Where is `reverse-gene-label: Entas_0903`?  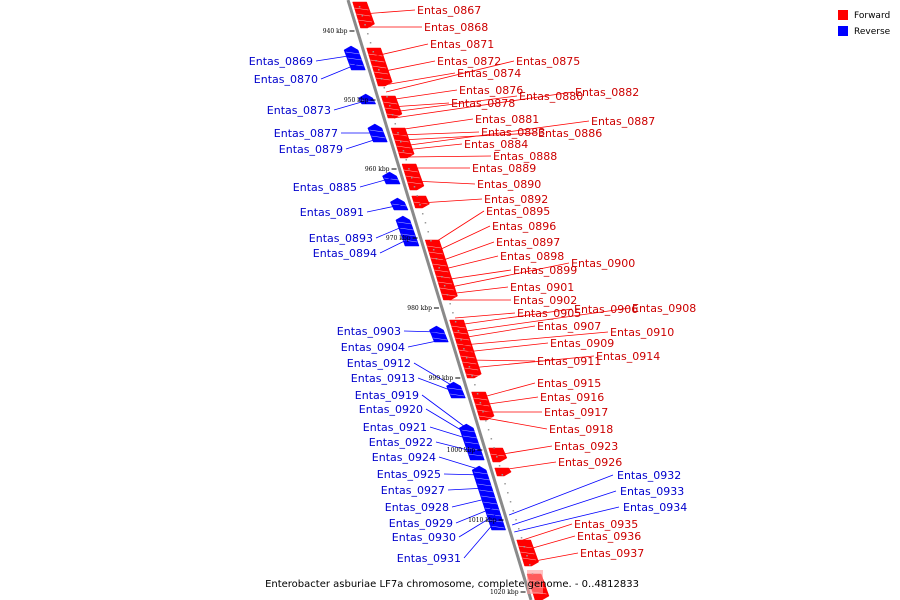
reverse-gene-label: Entas_0903 is located at coordinates (369, 331).